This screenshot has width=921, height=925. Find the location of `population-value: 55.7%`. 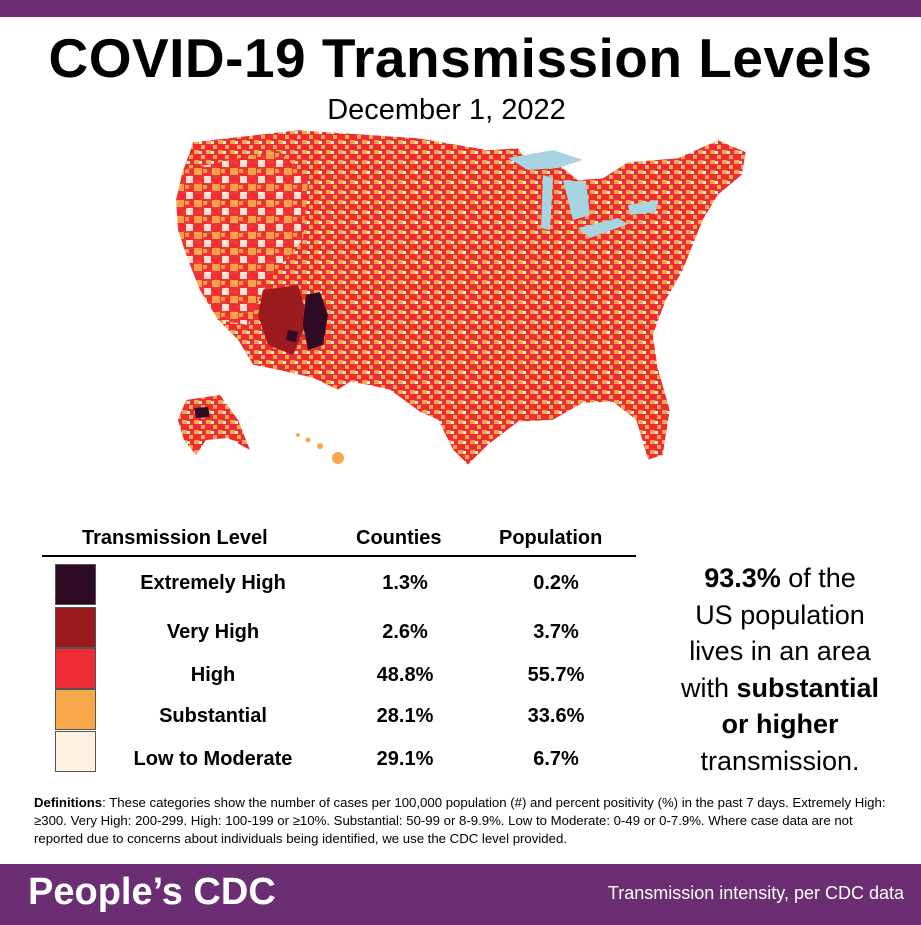

population-value: 55.7% is located at coordinates (556, 675).